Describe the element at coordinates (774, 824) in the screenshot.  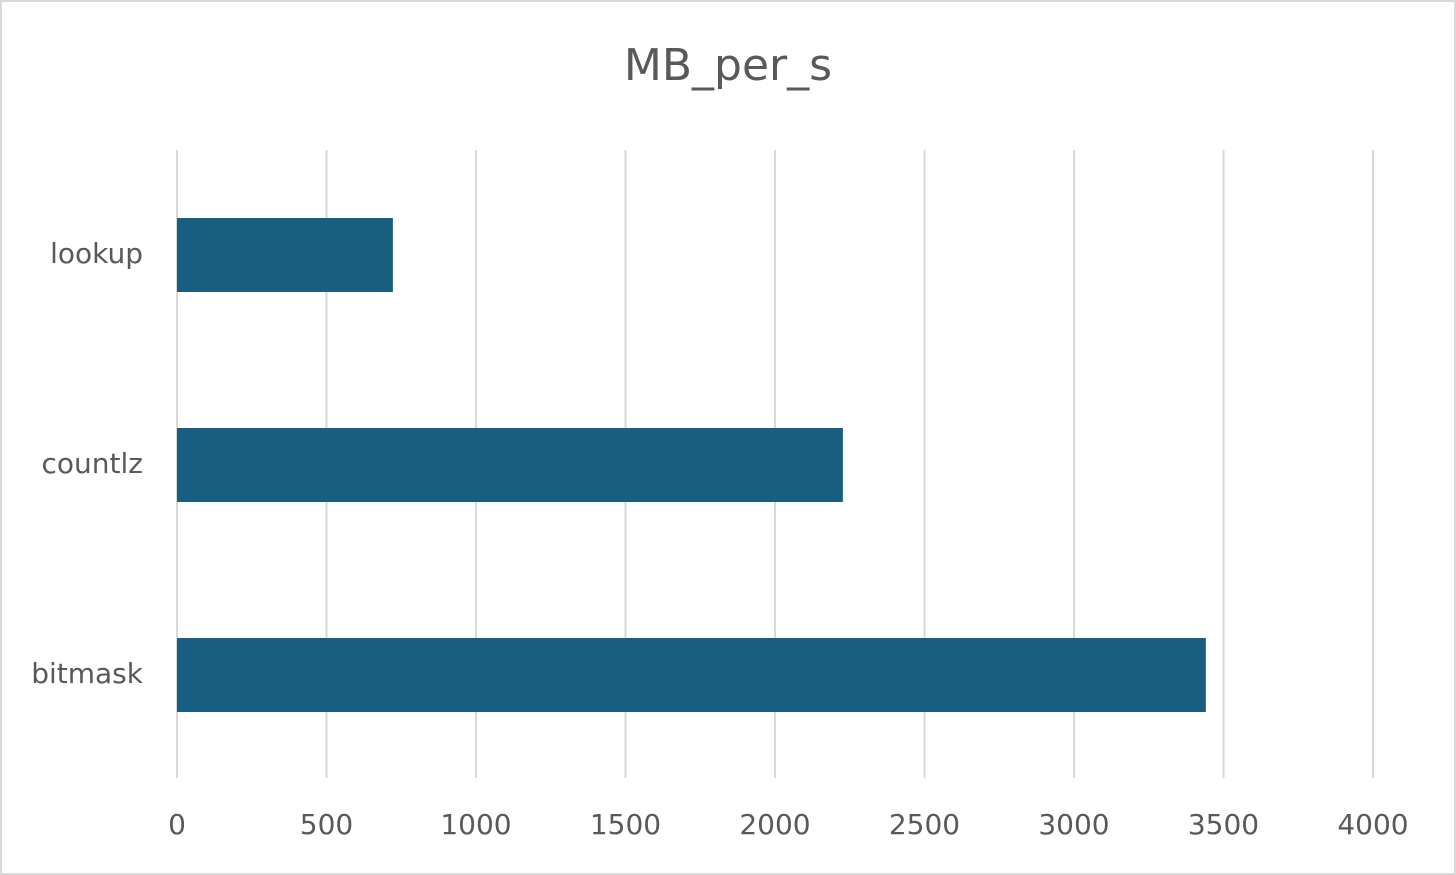
I see `x-tick-label: 2000` at that location.